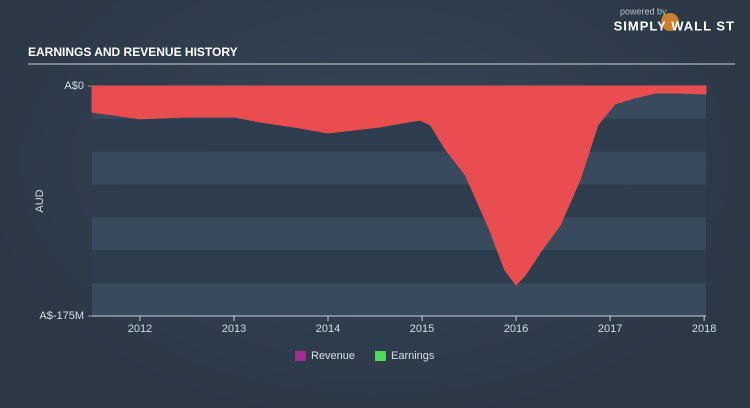 The width and height of the screenshot is (750, 408). I want to click on x-tick-label: 2015, so click(422, 329).